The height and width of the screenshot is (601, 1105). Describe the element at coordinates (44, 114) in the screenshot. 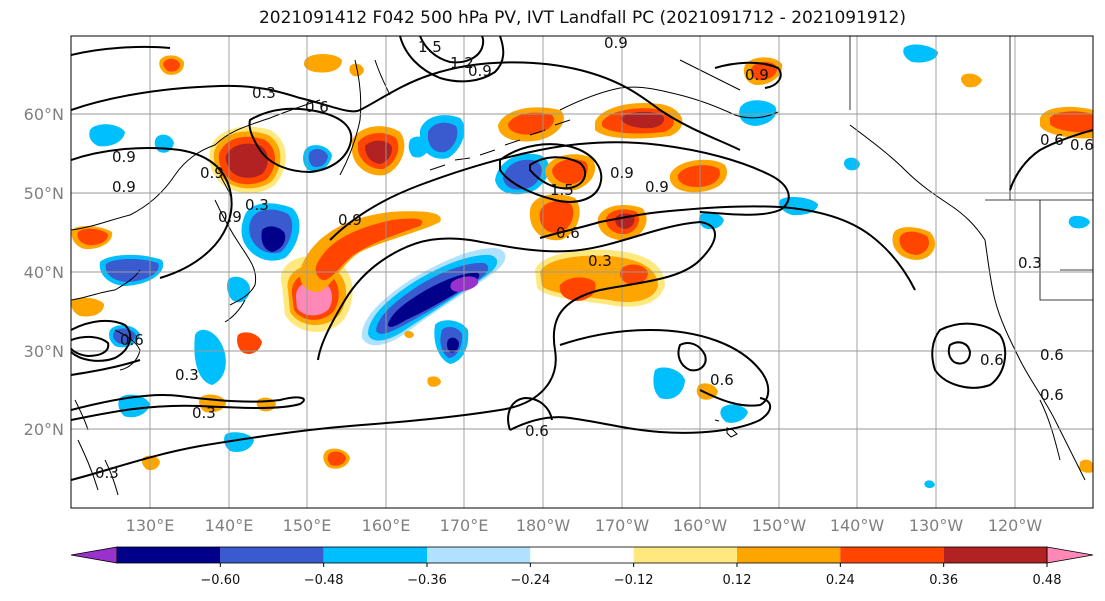

I see `lat-label: 60°N` at that location.